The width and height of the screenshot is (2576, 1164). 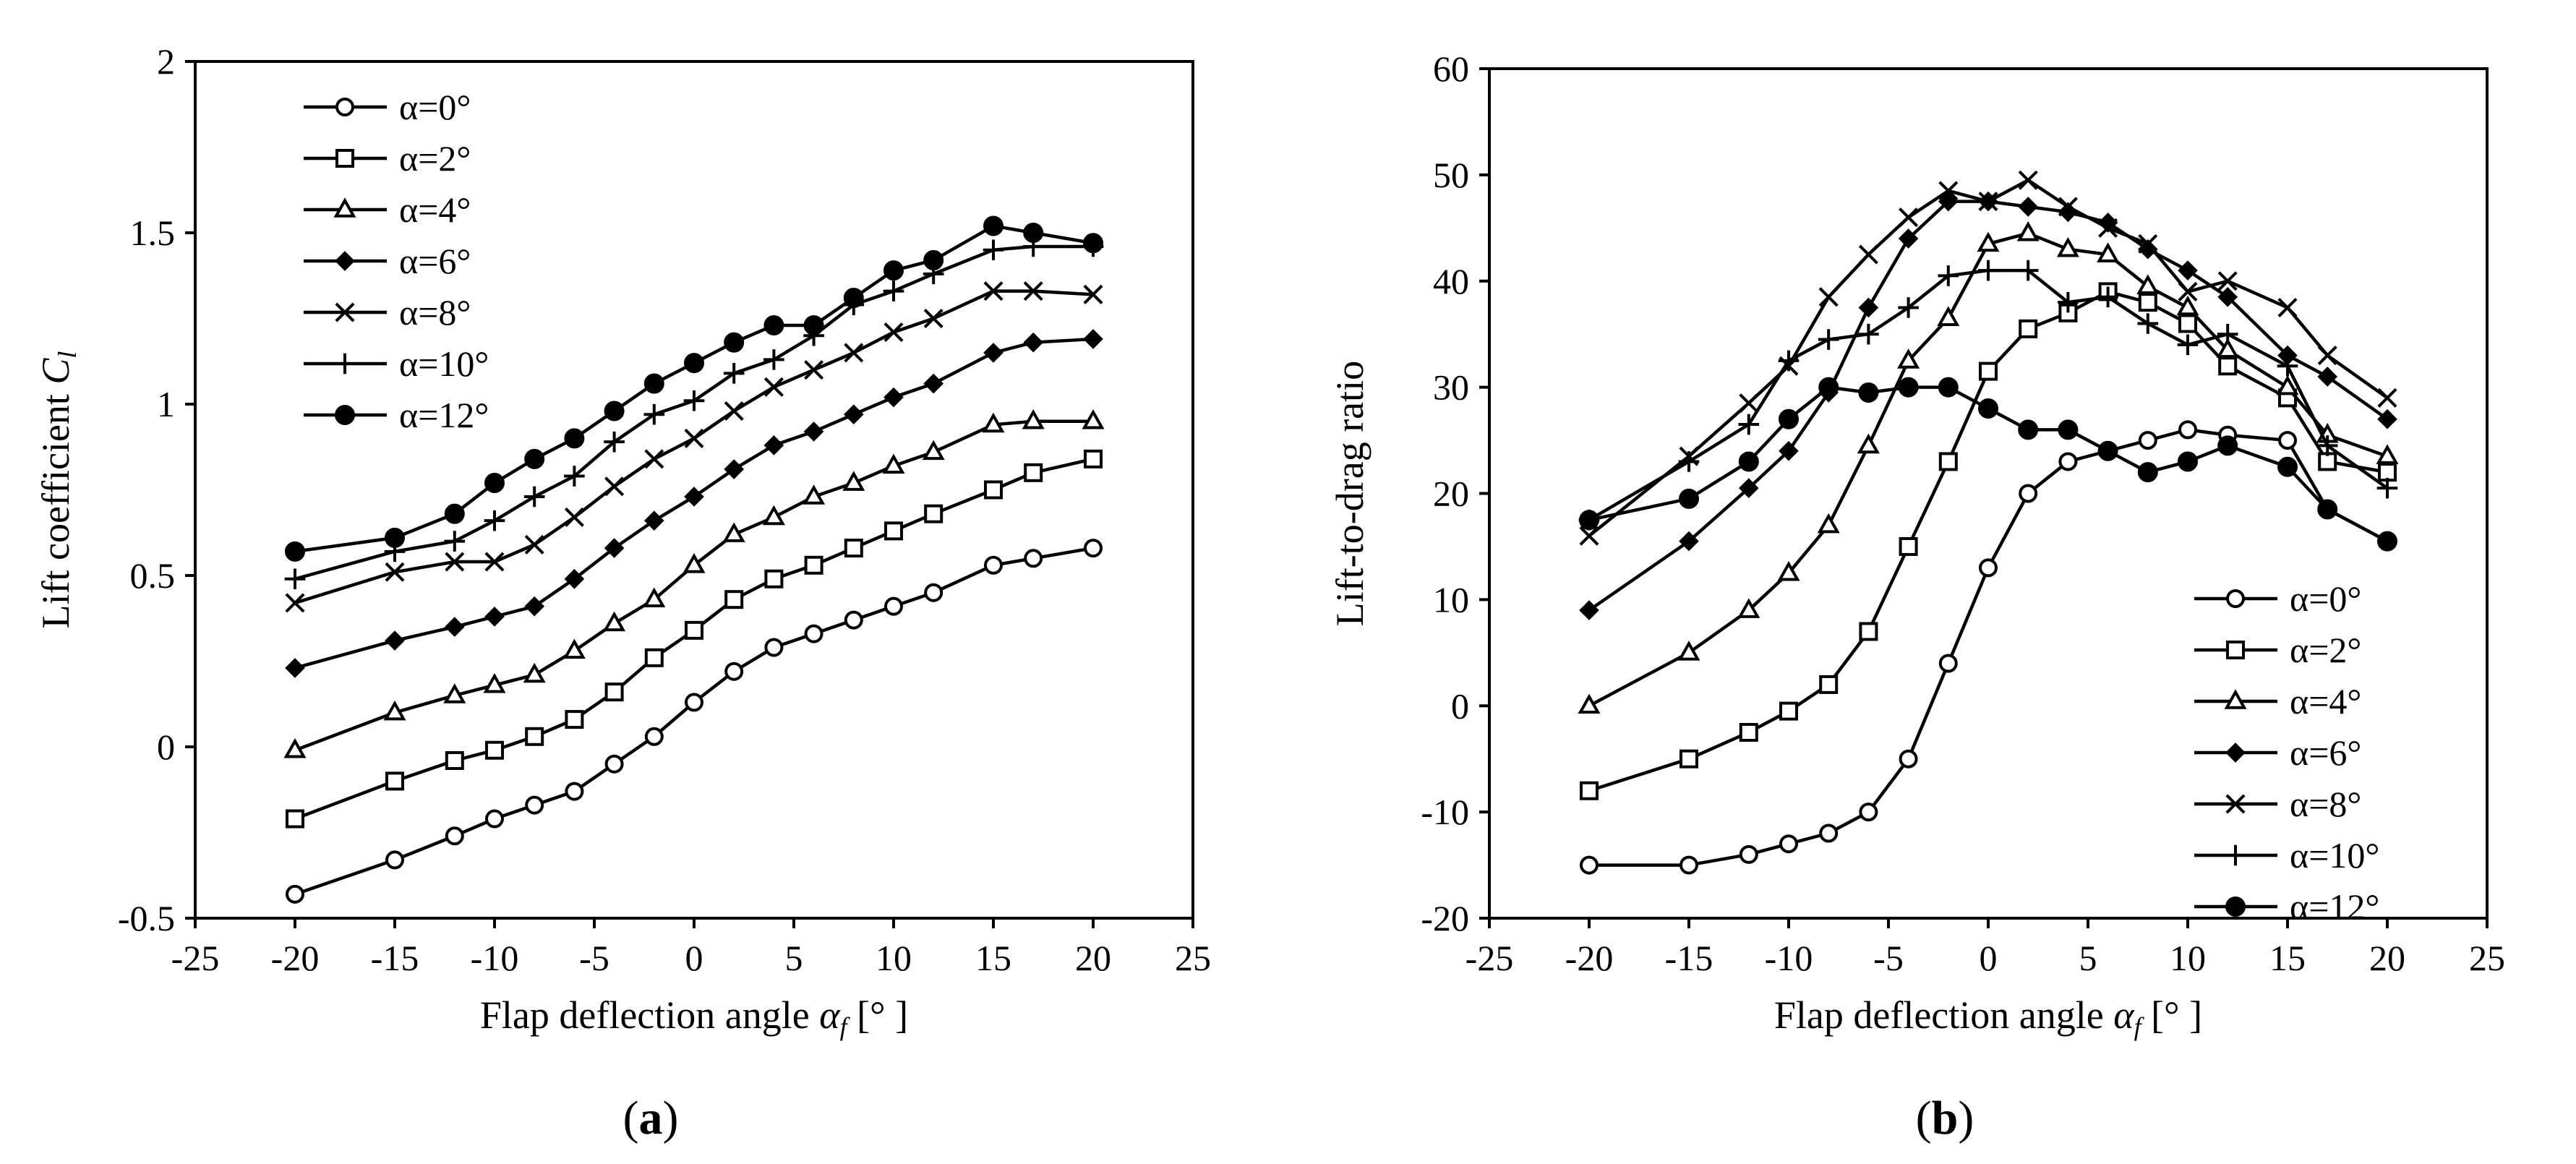 I want to click on series-triangle-open, so click(x=694, y=583).